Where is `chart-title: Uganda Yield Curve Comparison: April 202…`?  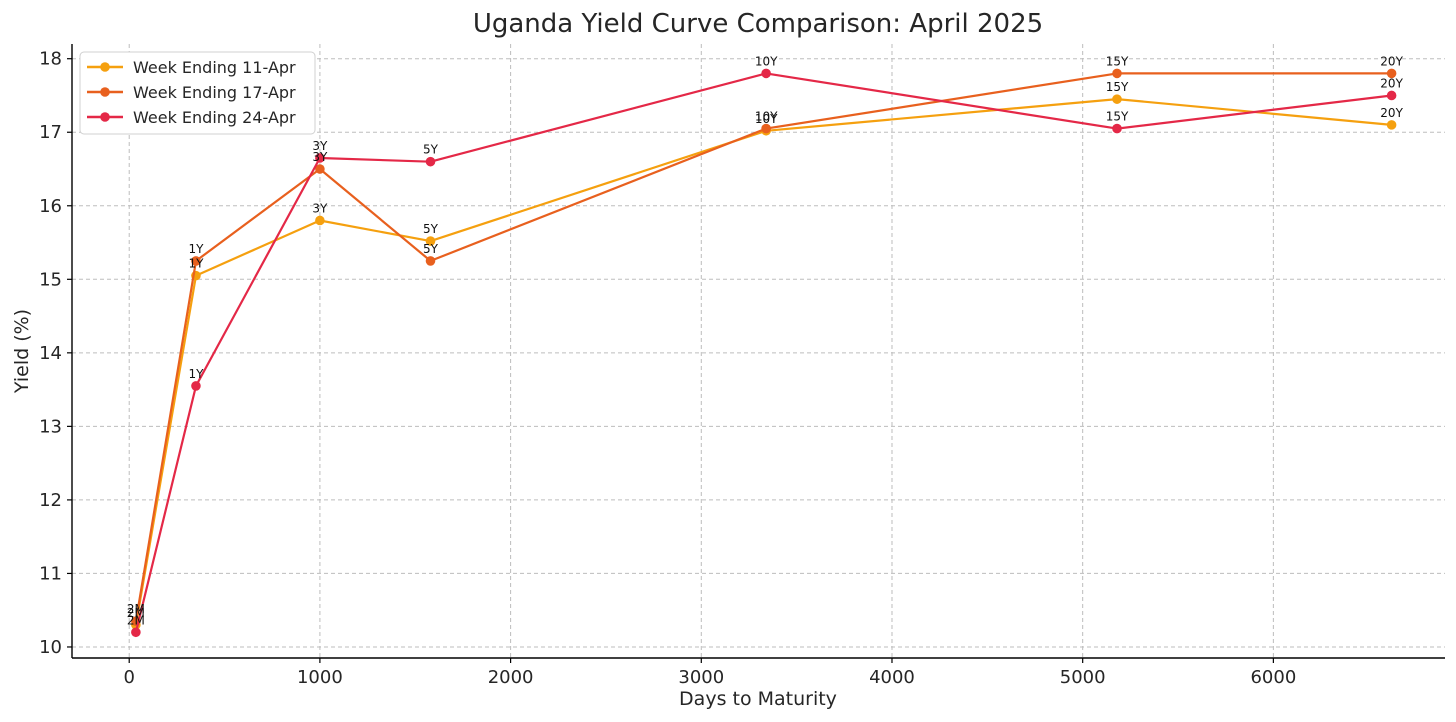
chart-title: Uganda Yield Curve Comparison: April 202… is located at coordinates (758, 24).